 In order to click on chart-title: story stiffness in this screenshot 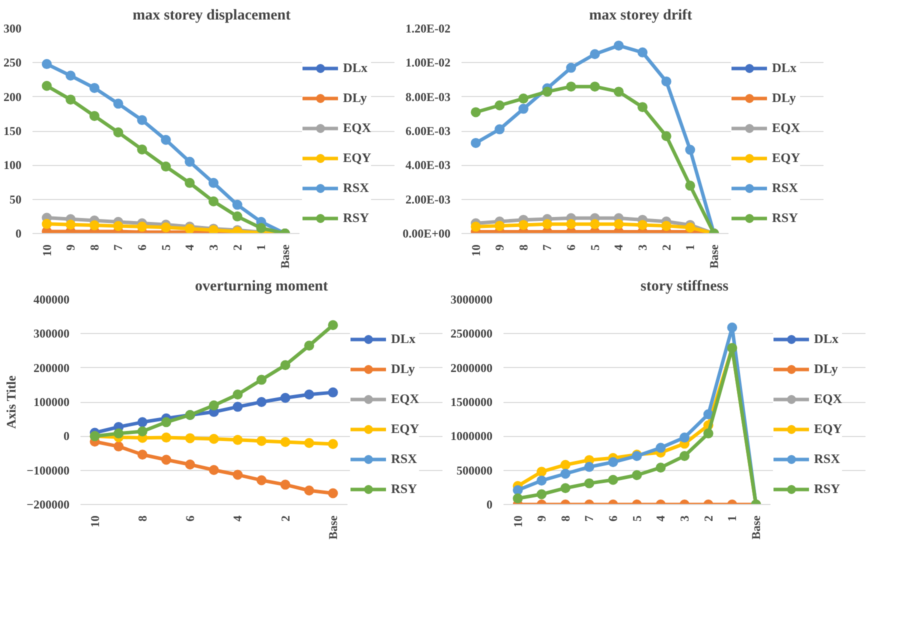, I will do `click(684, 286)`.